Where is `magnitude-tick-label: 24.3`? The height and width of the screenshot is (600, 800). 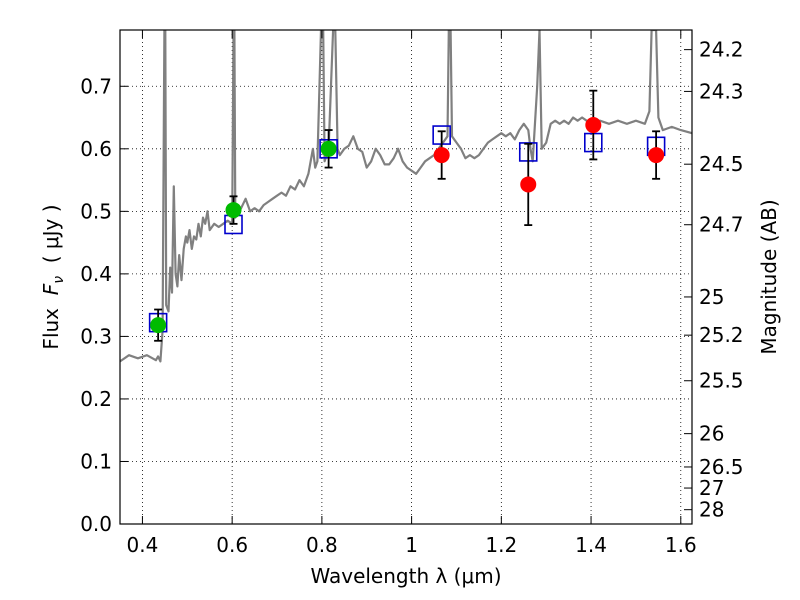
magnitude-tick-label: 24.3 is located at coordinates (721, 91).